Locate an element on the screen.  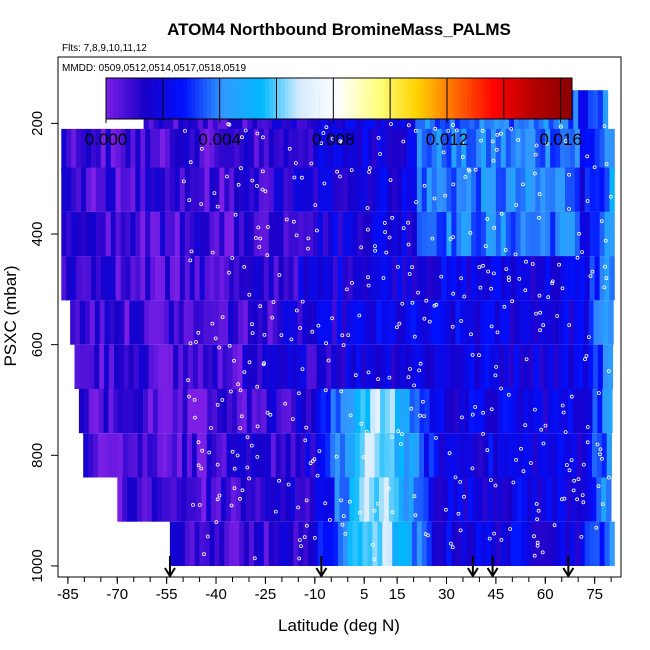
colorbar-ticks: 0.000 0.004 0.008 0.012 0.016 is located at coordinates (333, 134).